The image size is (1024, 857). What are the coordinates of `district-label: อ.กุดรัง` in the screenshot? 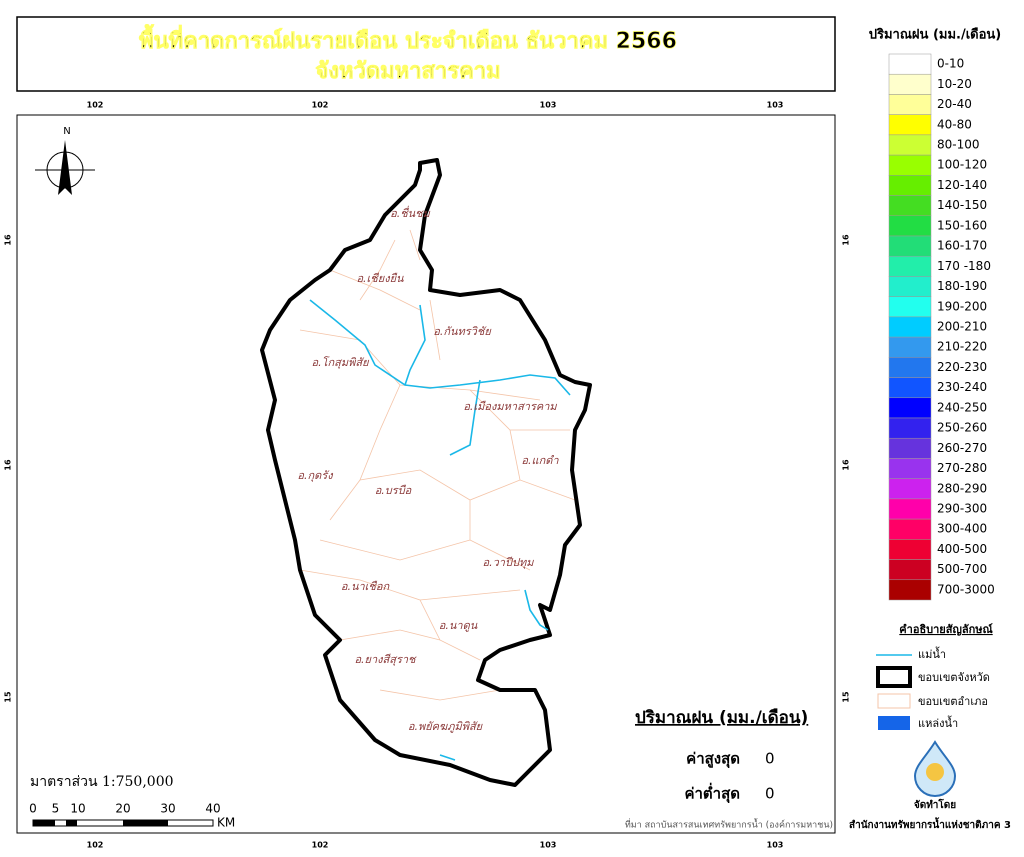 It's located at (315, 475).